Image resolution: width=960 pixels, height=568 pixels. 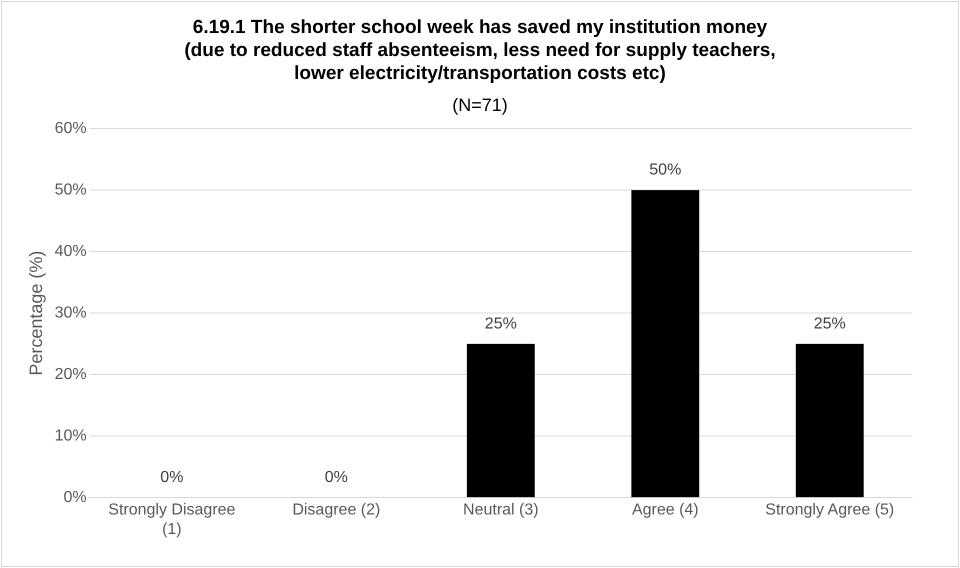 I want to click on data-label: 50%, so click(x=665, y=170).